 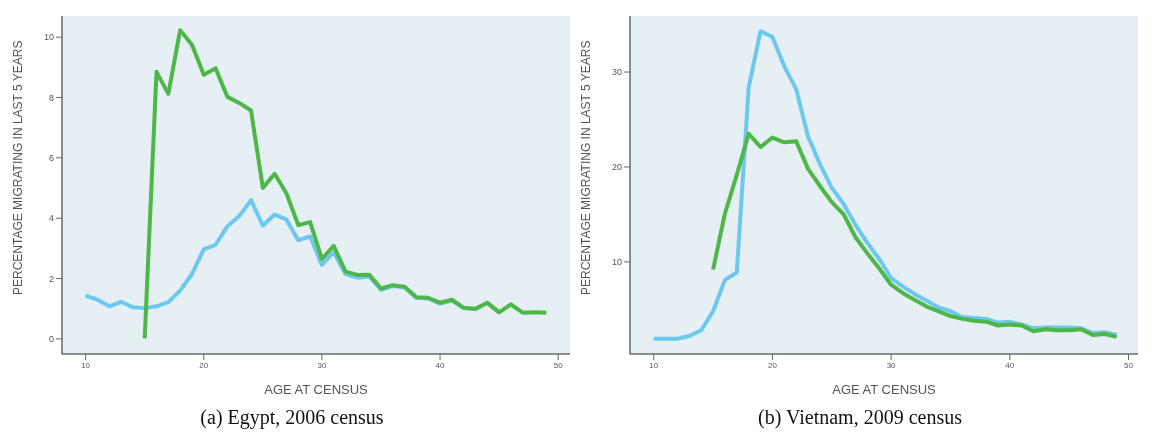 What do you see at coordinates (51, 278) in the screenshot?
I see `y-tick-label: 2` at bounding box center [51, 278].